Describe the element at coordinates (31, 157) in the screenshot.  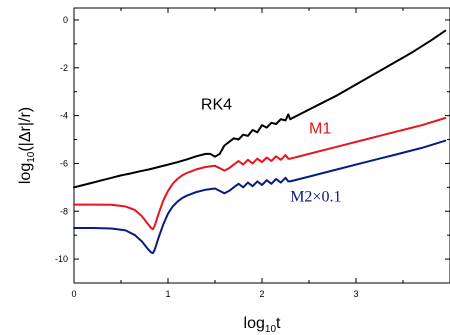
I see `y-axis-title-sub: 10` at that location.